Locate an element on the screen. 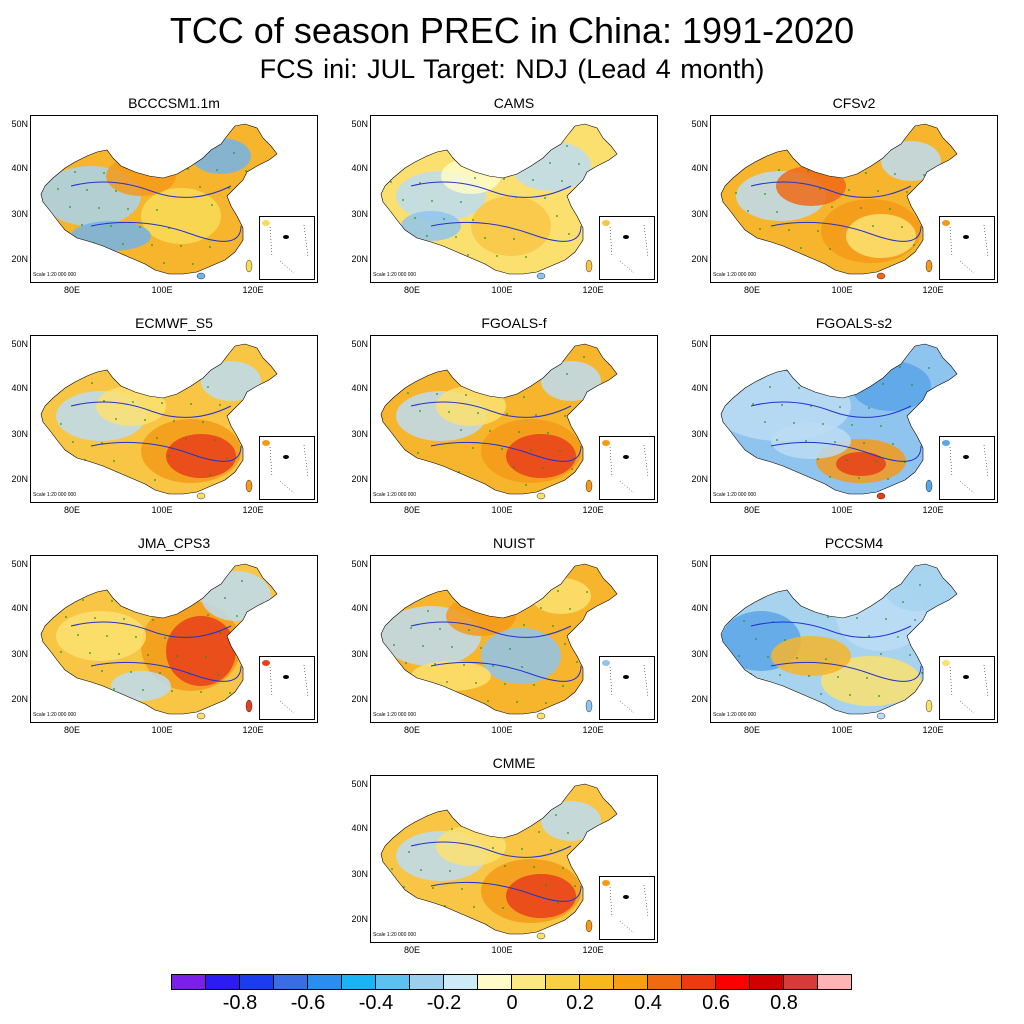 This screenshot has width=1024, height=1024. colorbar-tick-label: 0.6 is located at coordinates (716, 1003).